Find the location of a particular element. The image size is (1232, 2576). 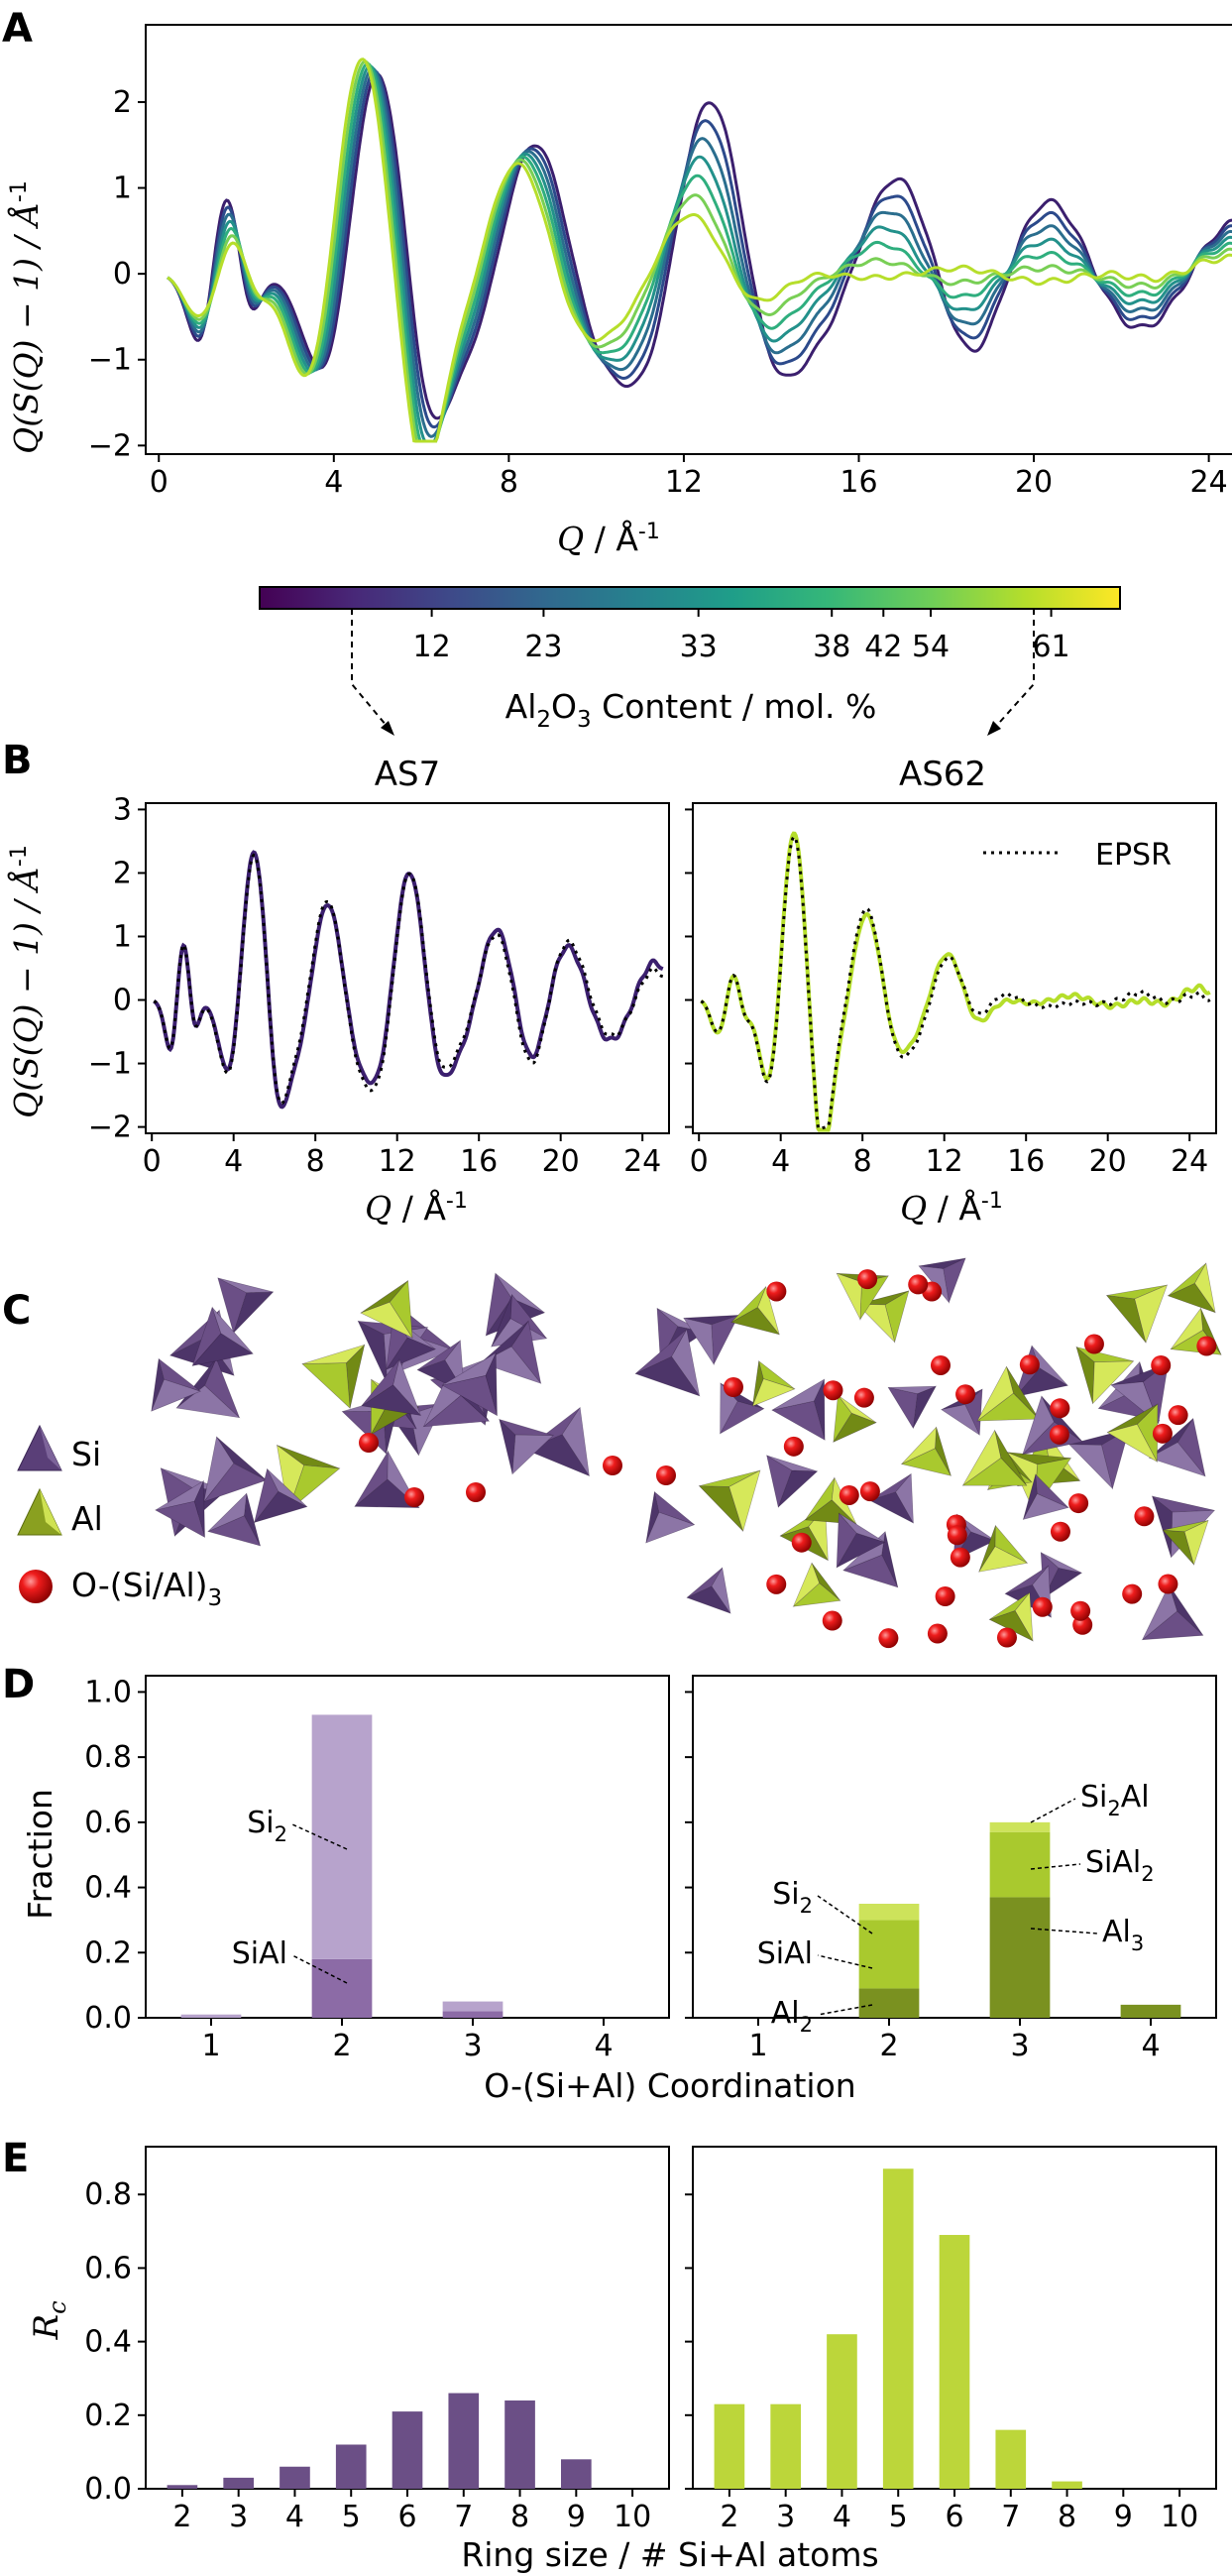

y-tick-label: −1 is located at coordinates (110, 1064).